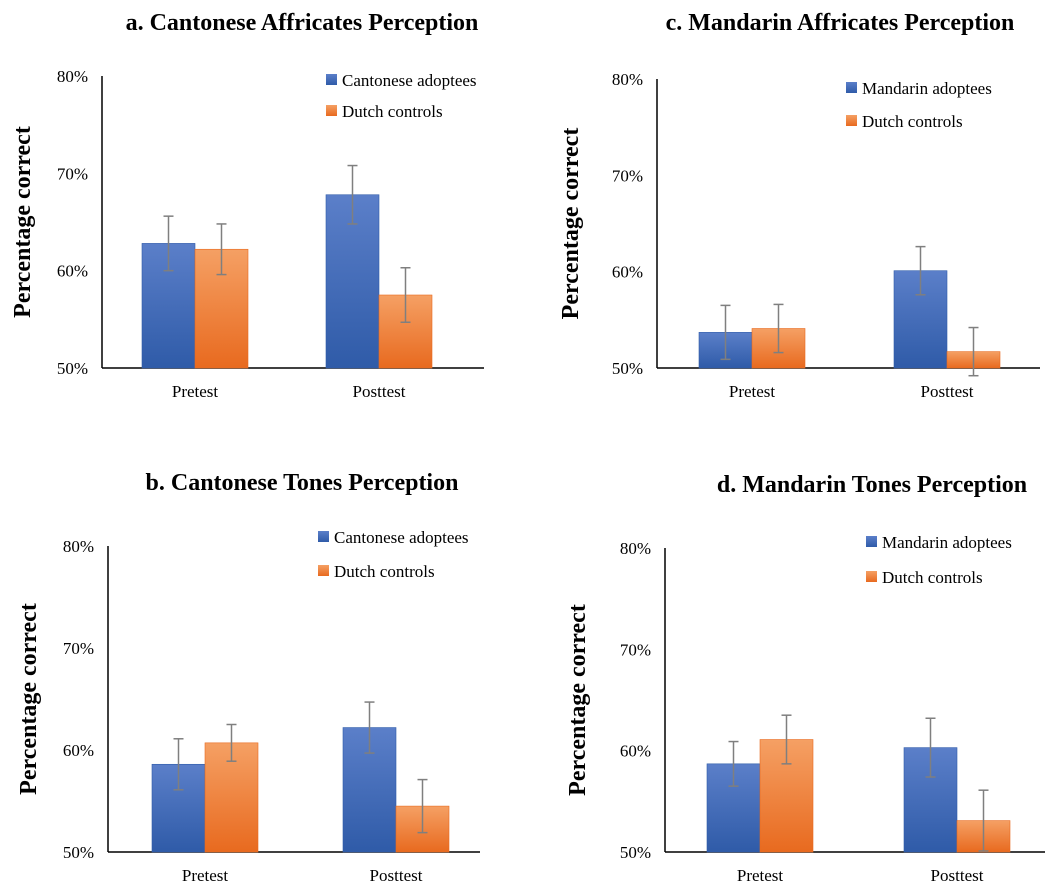 The image size is (1051, 886). Describe the element at coordinates (302, 483) in the screenshot. I see `chart-title: b. Cantonese Tones Perception` at that location.